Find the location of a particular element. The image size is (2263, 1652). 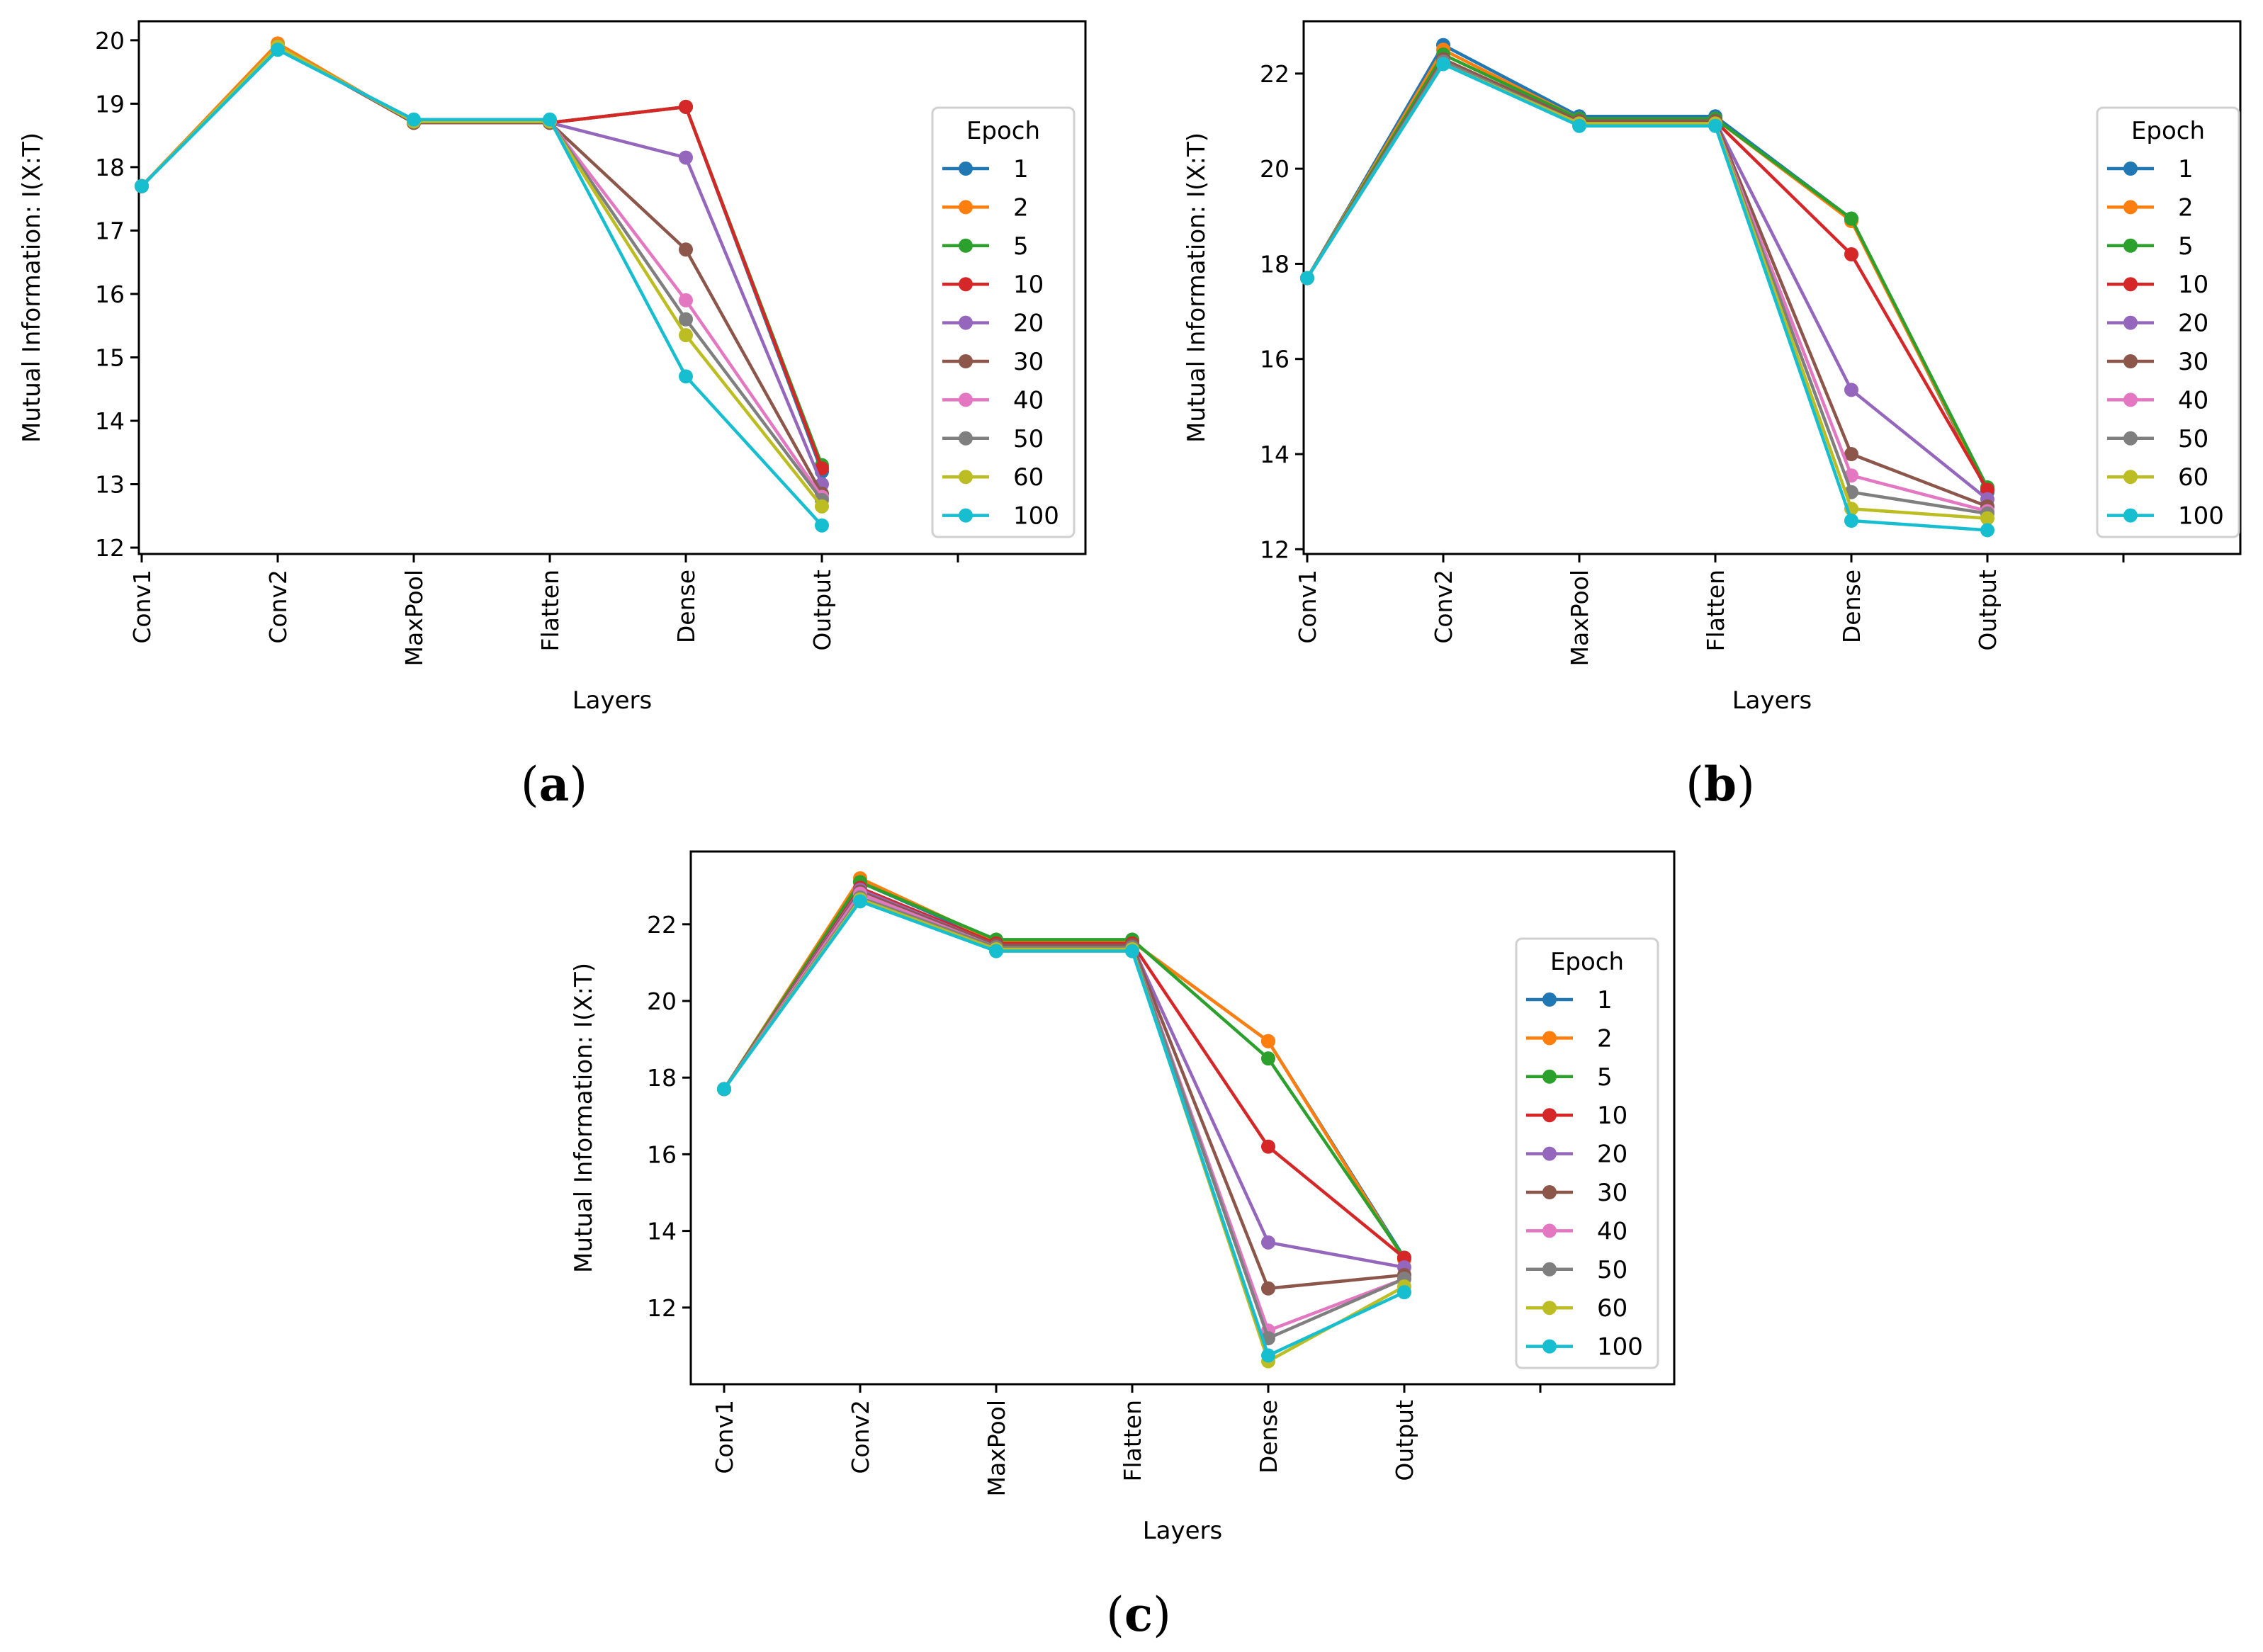

x-tick-label: Conv2 is located at coordinates (1444, 607).